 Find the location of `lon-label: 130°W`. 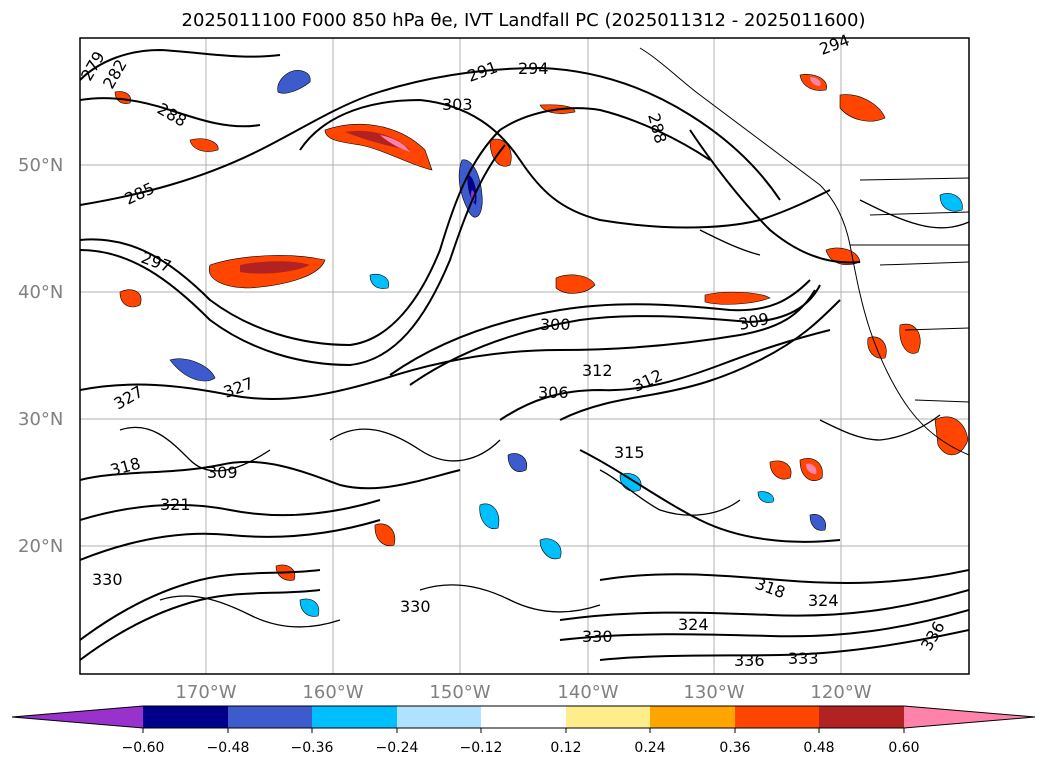

lon-label: 130°W is located at coordinates (713, 692).